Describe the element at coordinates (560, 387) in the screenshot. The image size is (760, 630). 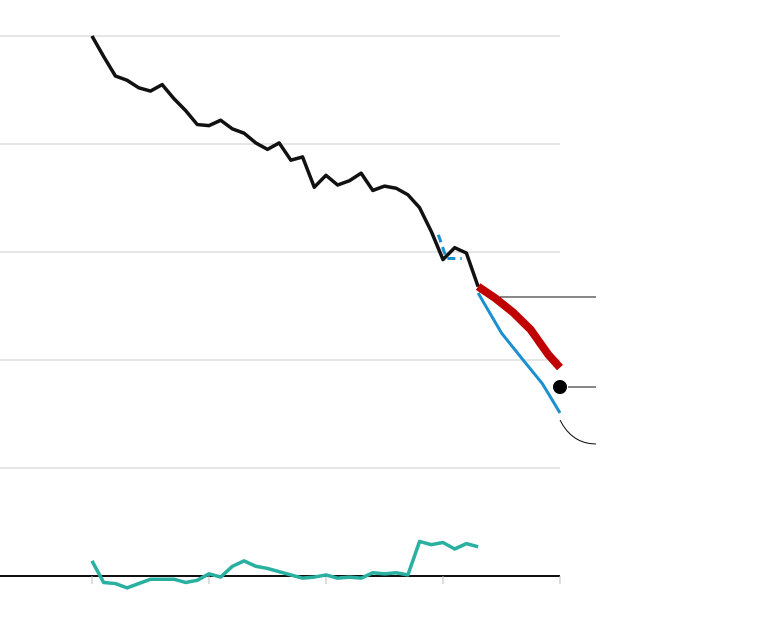
I see `marker-dot` at that location.